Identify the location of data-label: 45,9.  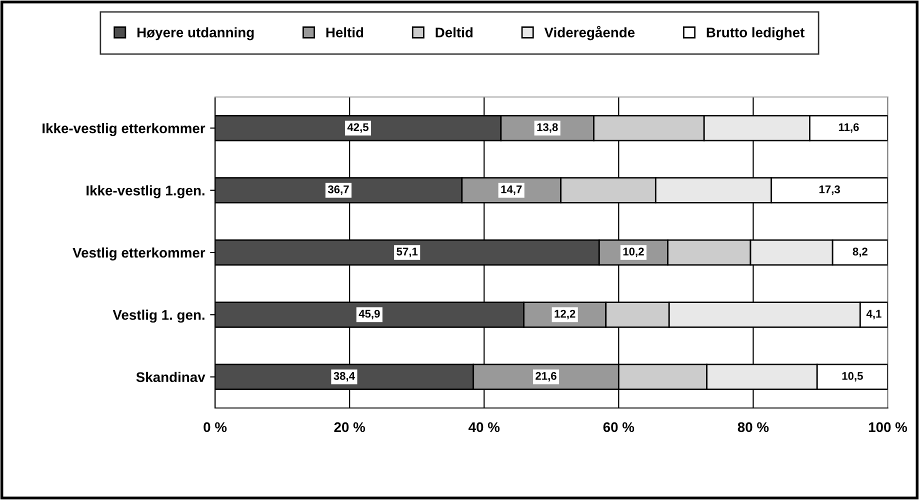
(369, 315).